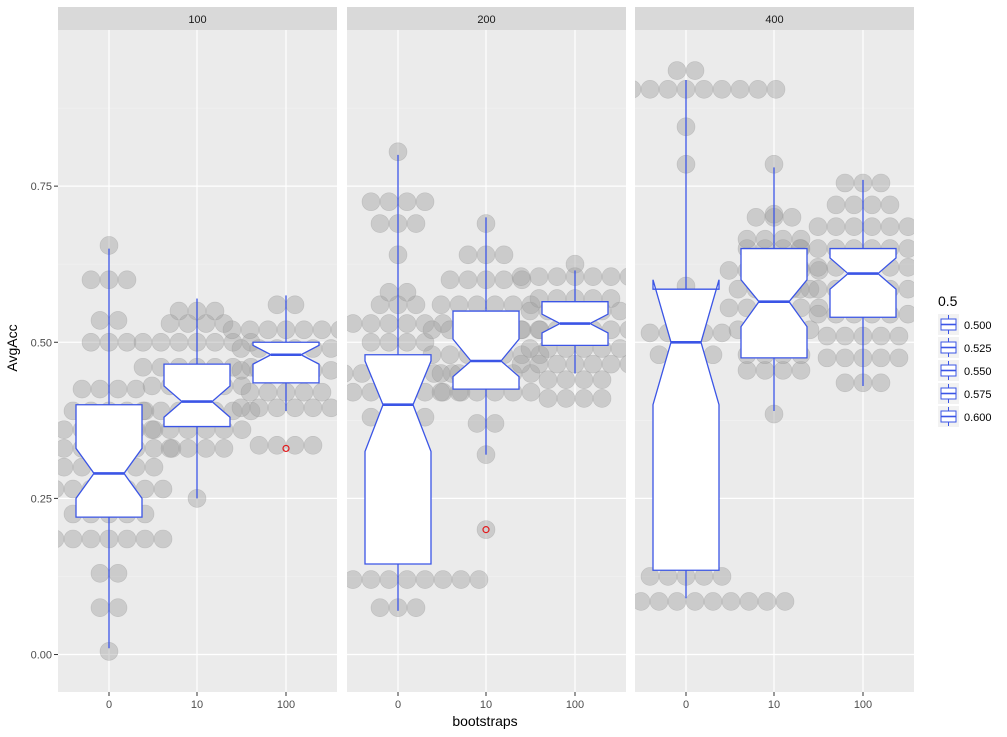 This screenshot has width=1007, height=737. What do you see at coordinates (286, 448) in the screenshot?
I see `outlier-point` at bounding box center [286, 448].